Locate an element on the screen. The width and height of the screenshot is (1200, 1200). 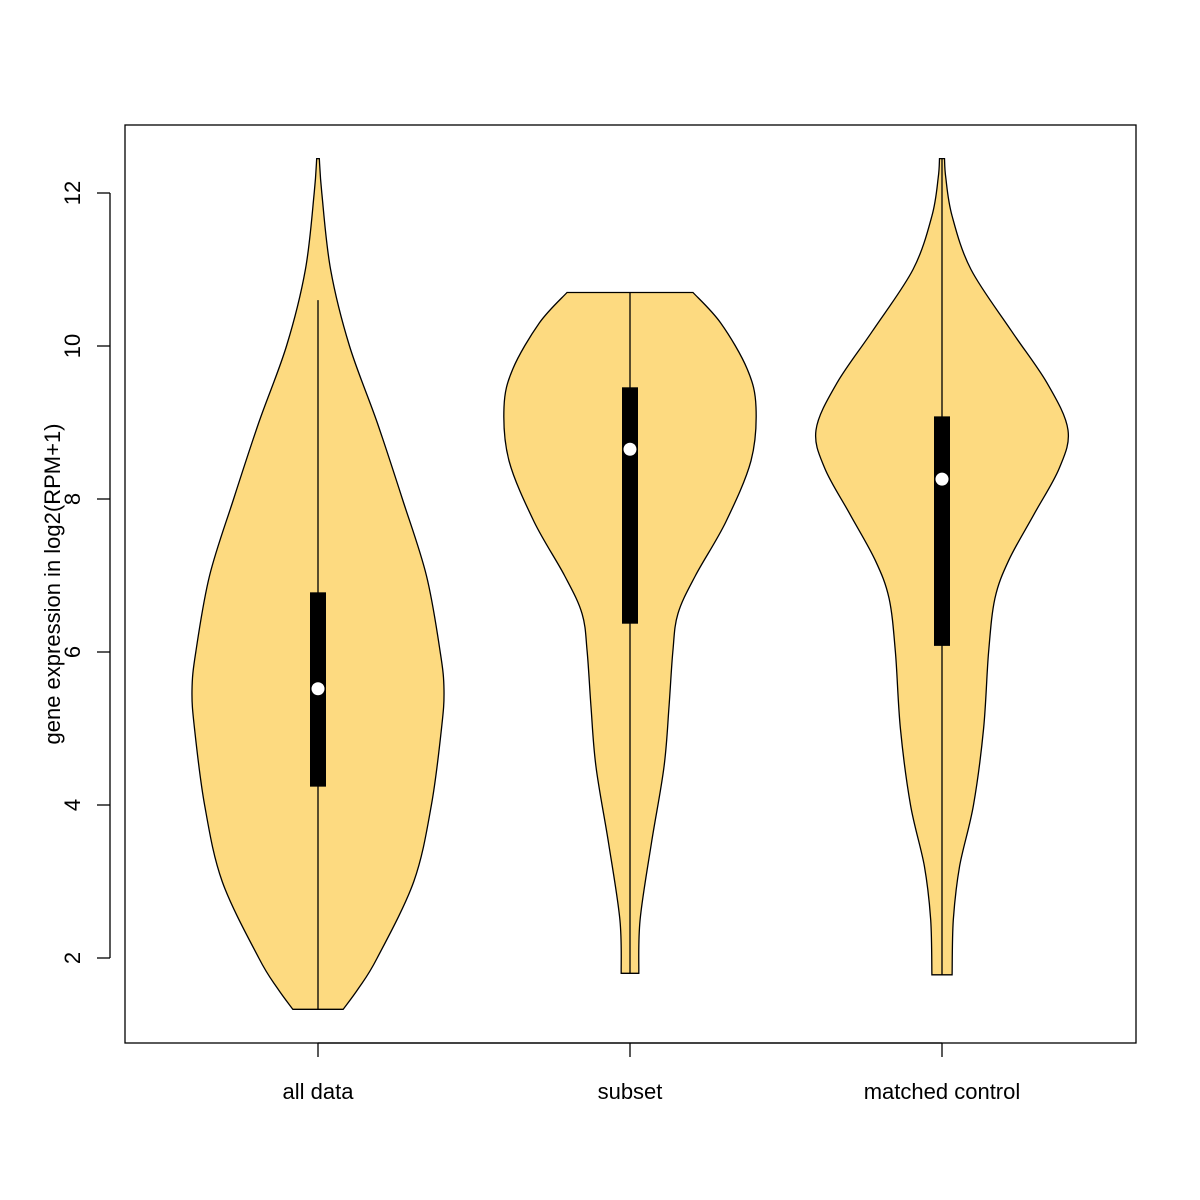
y-axis: 2 4 6 8 10 12 is located at coordinates (85, 572).